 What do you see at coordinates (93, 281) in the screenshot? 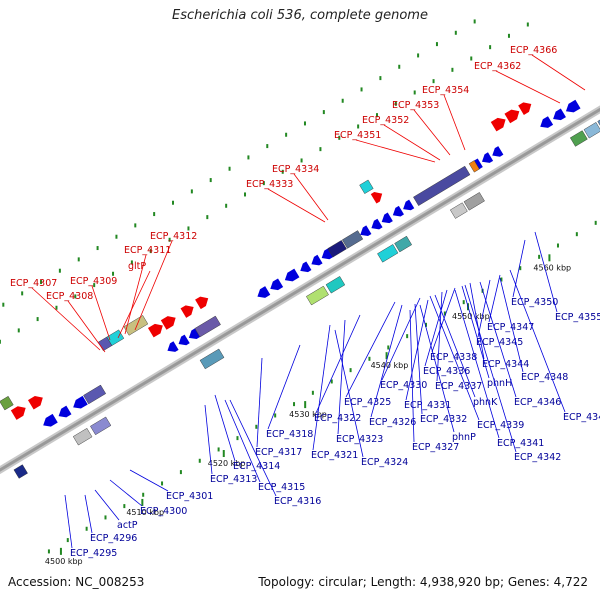
I see `forward-gene-label: ECP_4309` at bounding box center [93, 281].